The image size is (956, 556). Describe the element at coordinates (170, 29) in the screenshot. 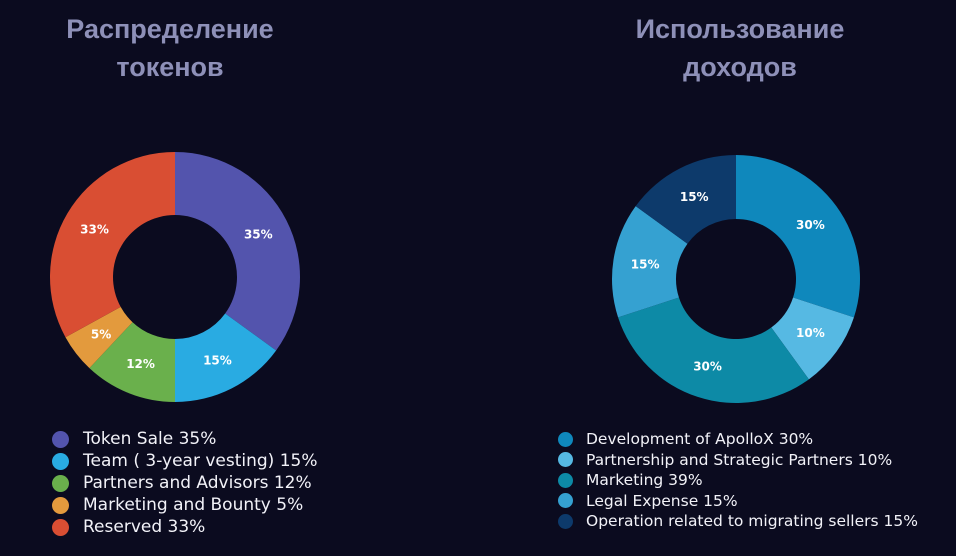

I see `title-line-1: Распределение` at that location.